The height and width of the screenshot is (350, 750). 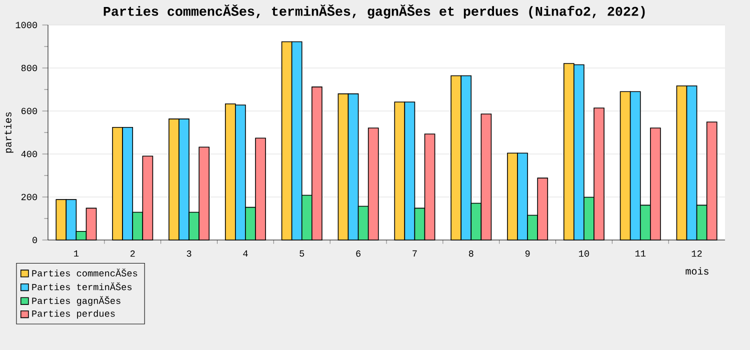 I want to click on legend-label: Parties terminĂŠes, so click(x=82, y=286).